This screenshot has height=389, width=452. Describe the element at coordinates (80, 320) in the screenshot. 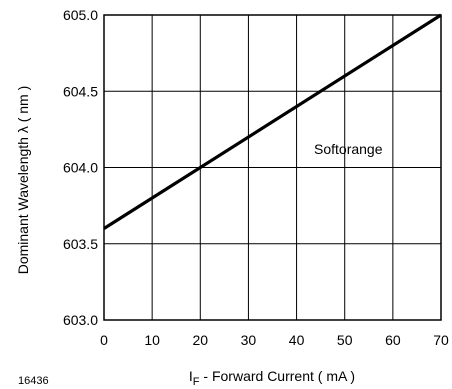

I see `y-tick-label: 603.0` at that location.